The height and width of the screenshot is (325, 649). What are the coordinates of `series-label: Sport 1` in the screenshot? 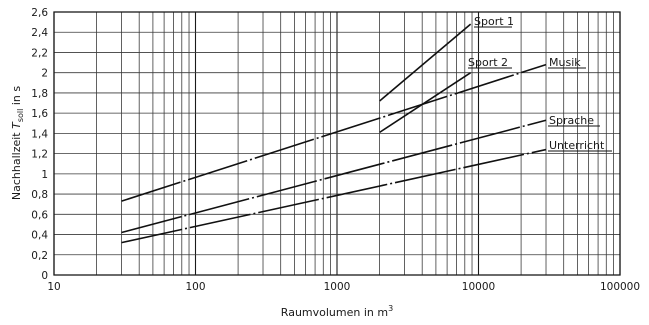 It's located at (494, 21).